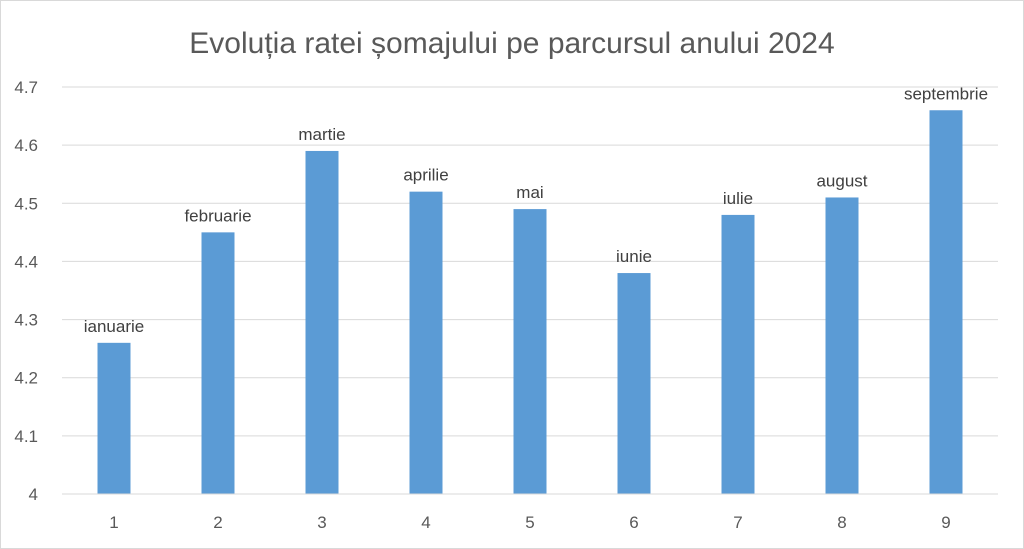  Describe the element at coordinates (26, 378) in the screenshot. I see `y-tick-label: 4.2` at that location.